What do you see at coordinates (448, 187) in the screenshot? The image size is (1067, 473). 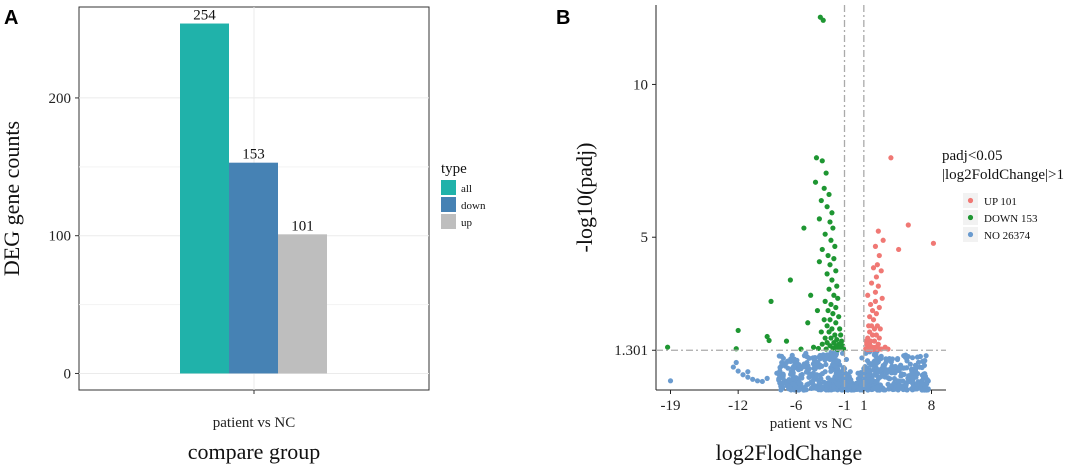 I see `bar-legend-swatch-all` at bounding box center [448, 187].